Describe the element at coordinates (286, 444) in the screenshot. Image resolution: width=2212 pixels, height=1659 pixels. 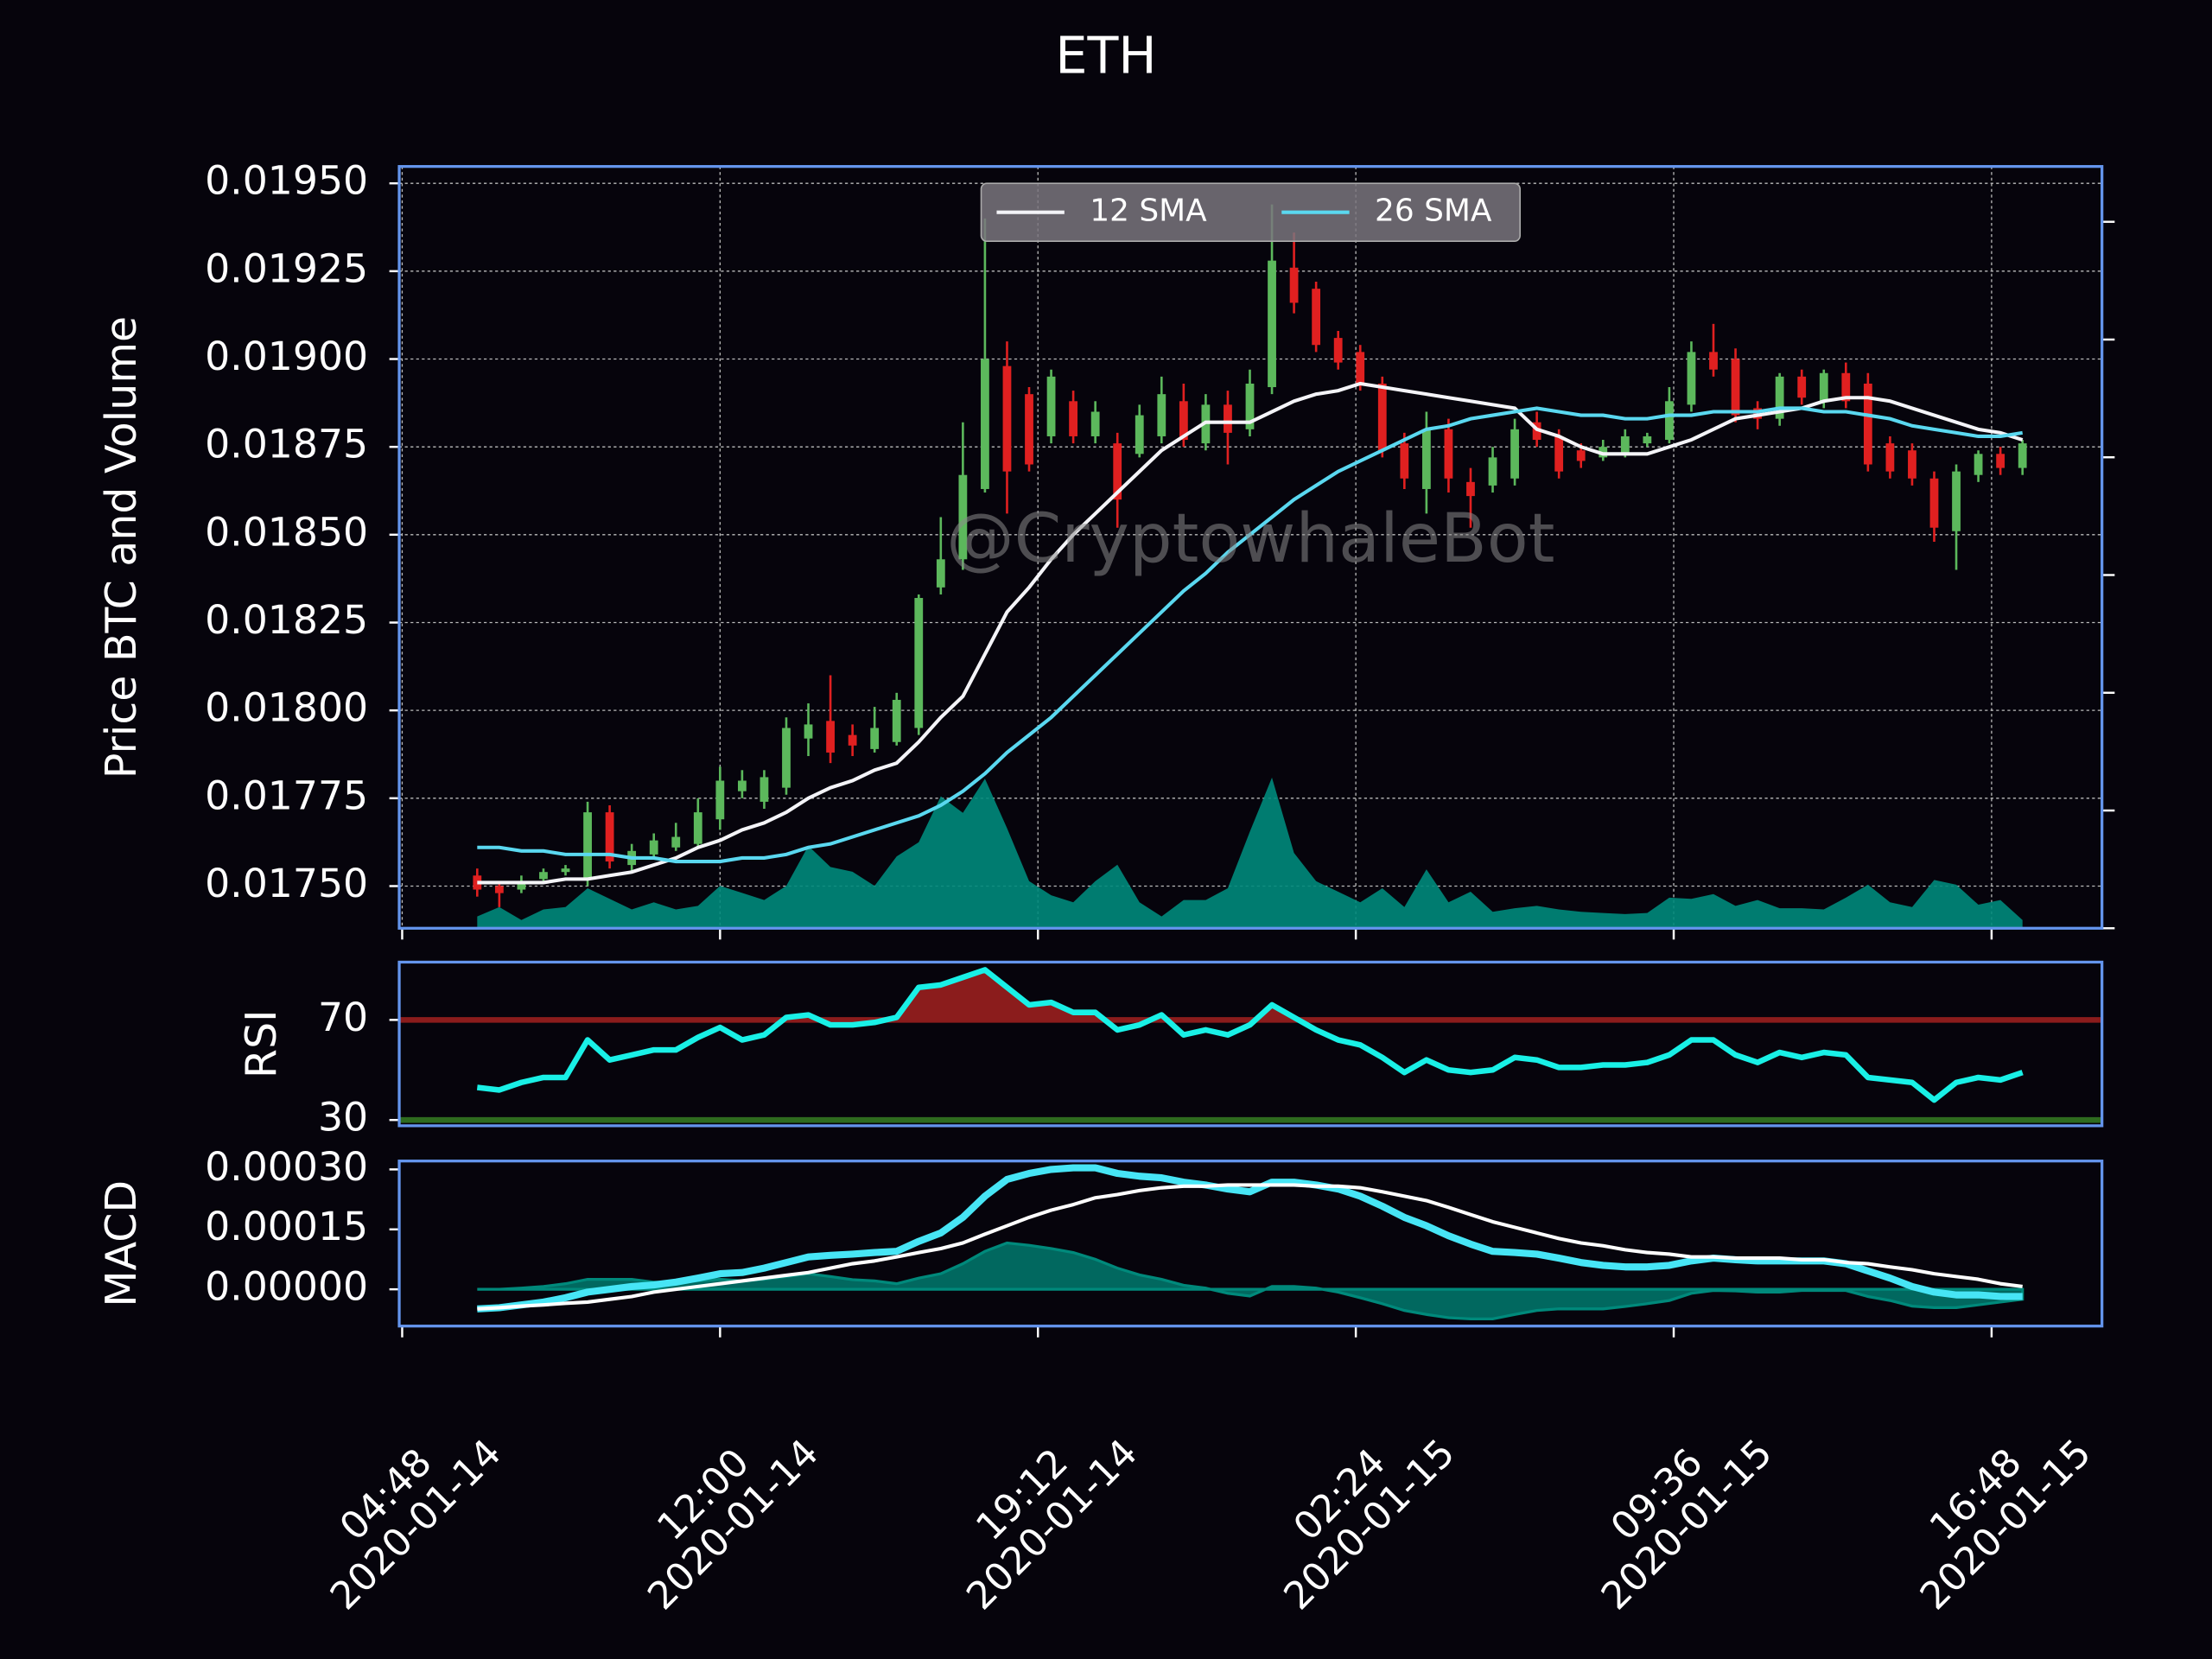
I see `y-tick-label: 0.01875` at that location.